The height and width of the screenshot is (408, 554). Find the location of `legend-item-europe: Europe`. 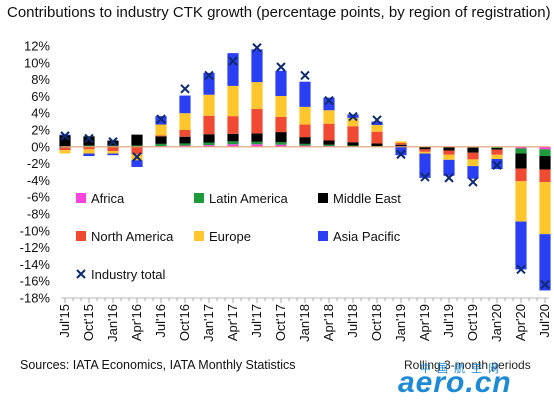

legend-item-europe: Europe is located at coordinates (222, 236).